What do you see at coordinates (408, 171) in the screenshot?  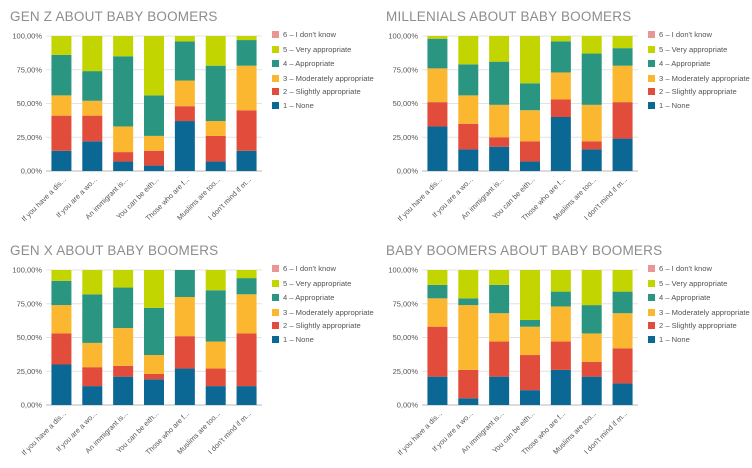 I see `y-tick-label: 0,00%` at bounding box center [408, 171].